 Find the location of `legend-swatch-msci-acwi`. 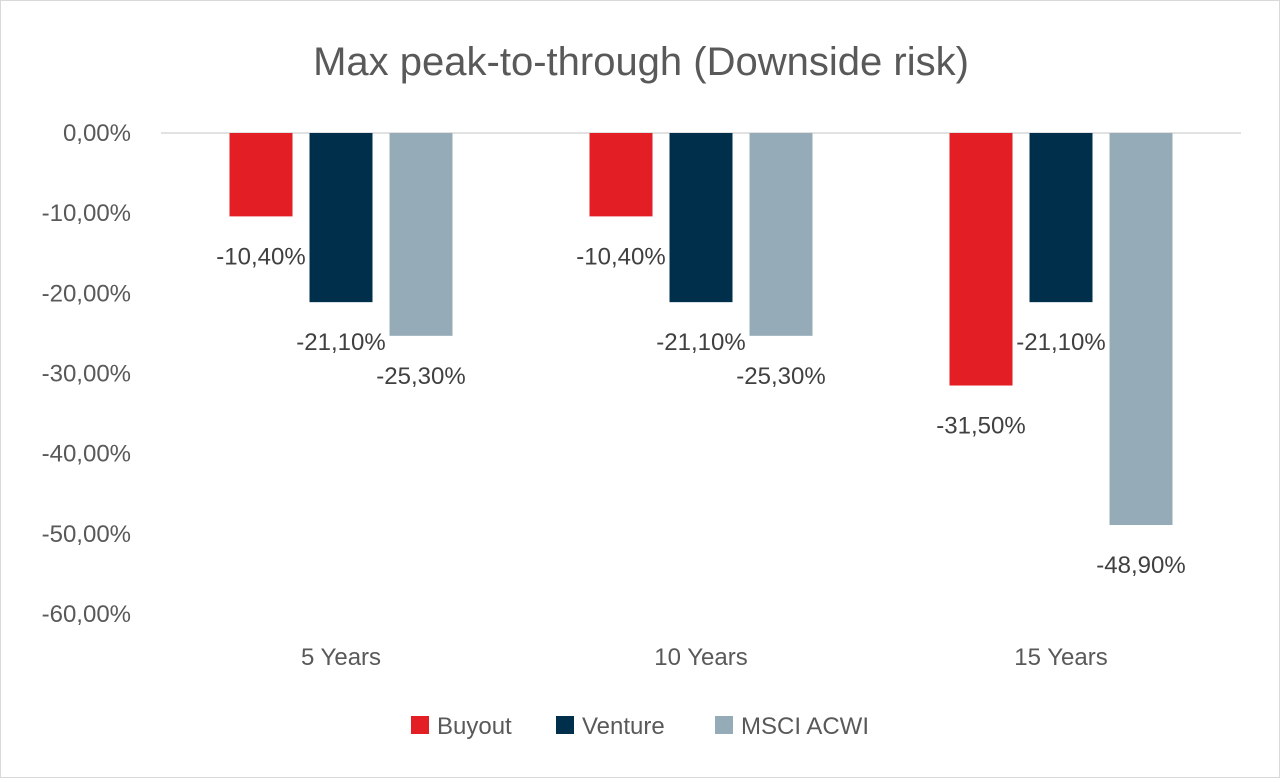

legend-swatch-msci-acwi is located at coordinates (724, 725).